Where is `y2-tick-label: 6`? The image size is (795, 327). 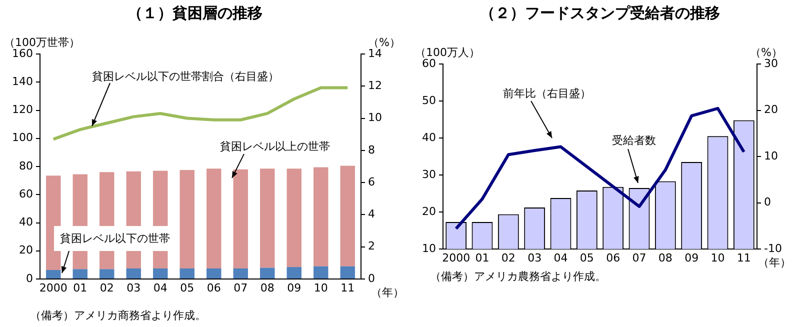 y2-tick-label: 6 is located at coordinates (371, 181).